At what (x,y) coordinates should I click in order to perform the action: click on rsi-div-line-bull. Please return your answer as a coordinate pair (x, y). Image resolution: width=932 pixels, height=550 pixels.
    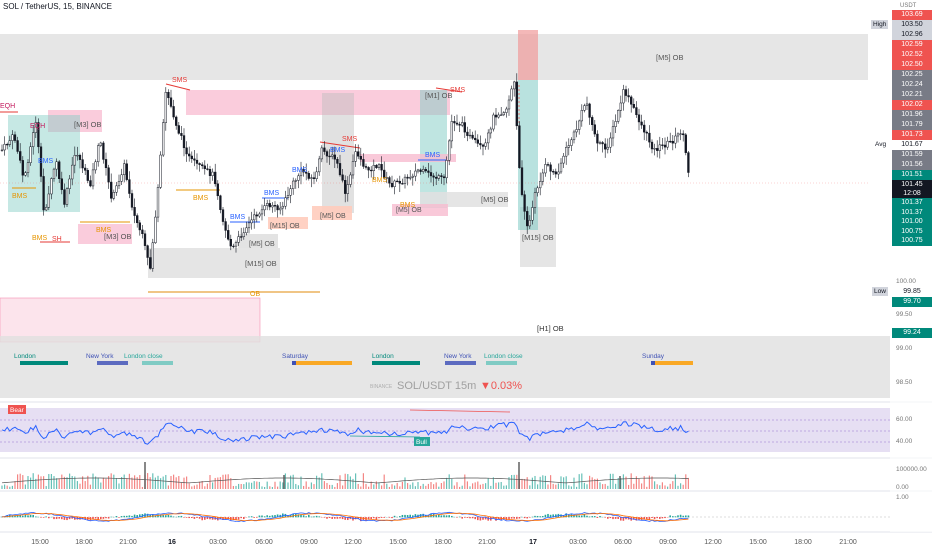
    Looking at the image, I should click on (385, 436).